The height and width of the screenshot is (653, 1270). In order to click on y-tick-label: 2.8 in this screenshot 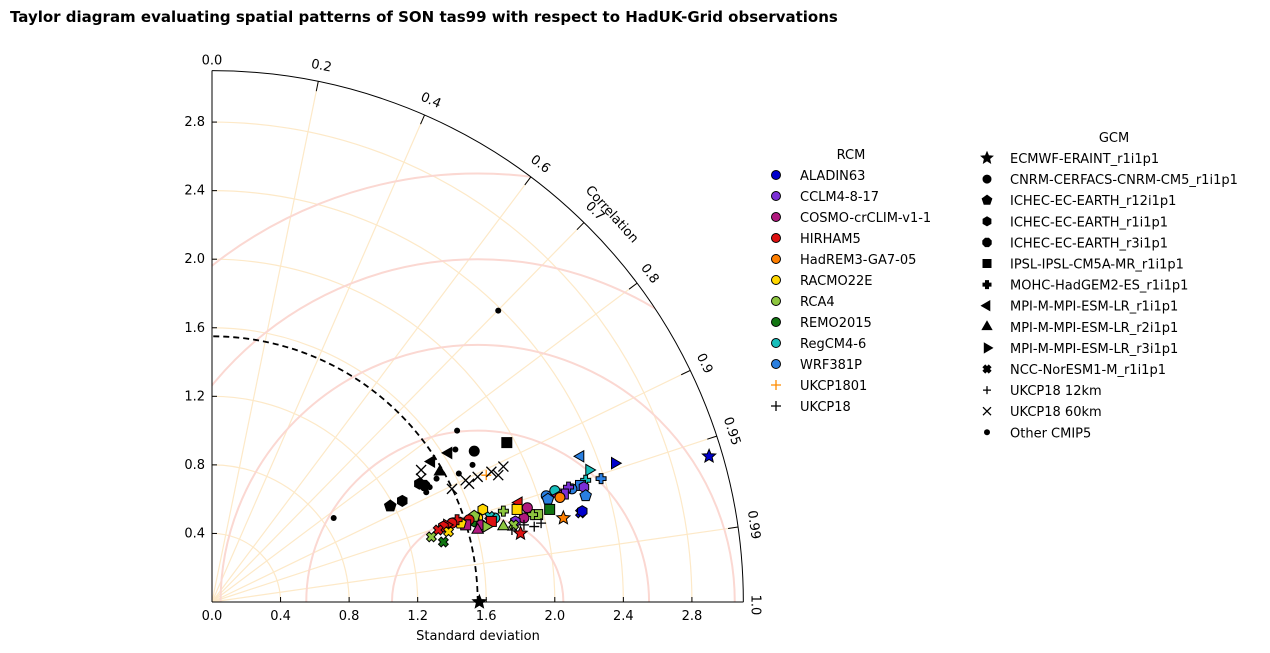, I will do `click(194, 122)`.